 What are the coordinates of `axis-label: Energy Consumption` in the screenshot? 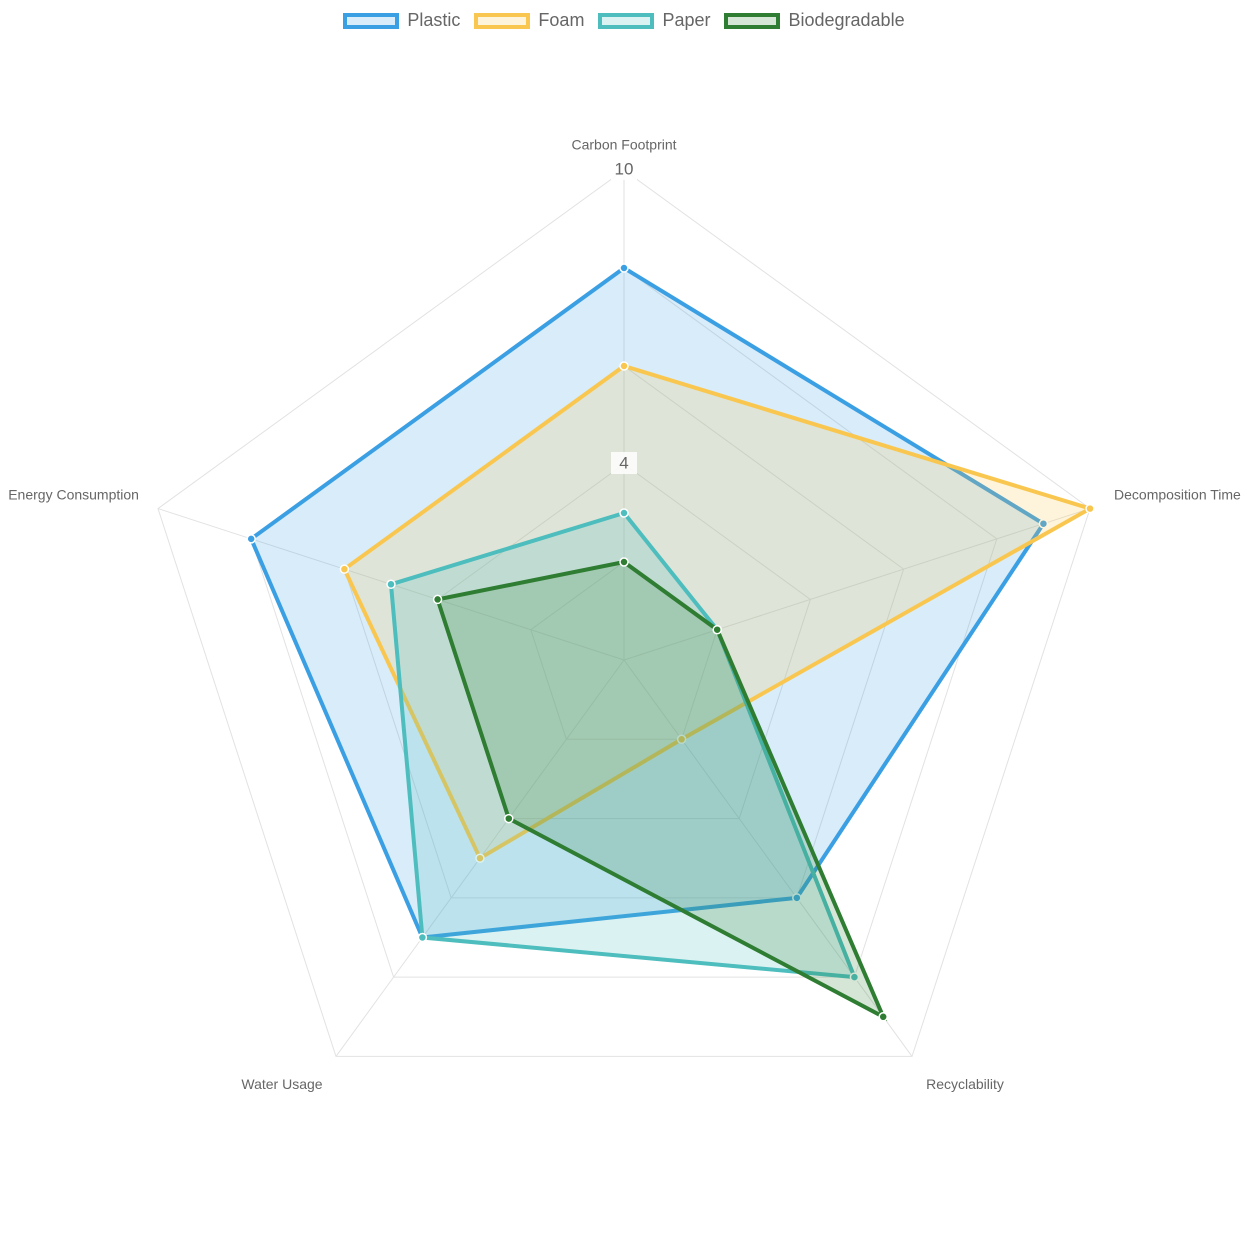 It's located at (73, 494).